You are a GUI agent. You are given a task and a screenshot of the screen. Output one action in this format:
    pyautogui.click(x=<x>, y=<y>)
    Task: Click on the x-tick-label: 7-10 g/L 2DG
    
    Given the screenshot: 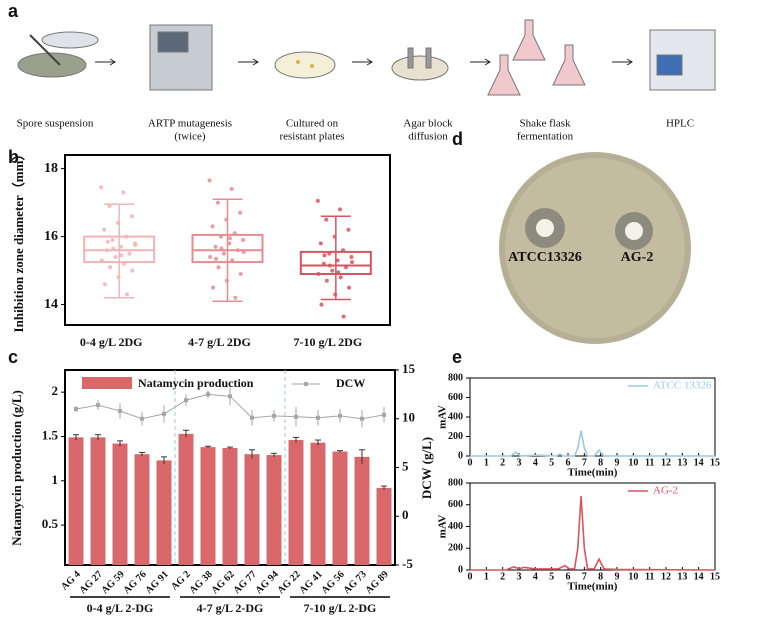 What is the action you would take?
    pyautogui.click(x=327, y=342)
    